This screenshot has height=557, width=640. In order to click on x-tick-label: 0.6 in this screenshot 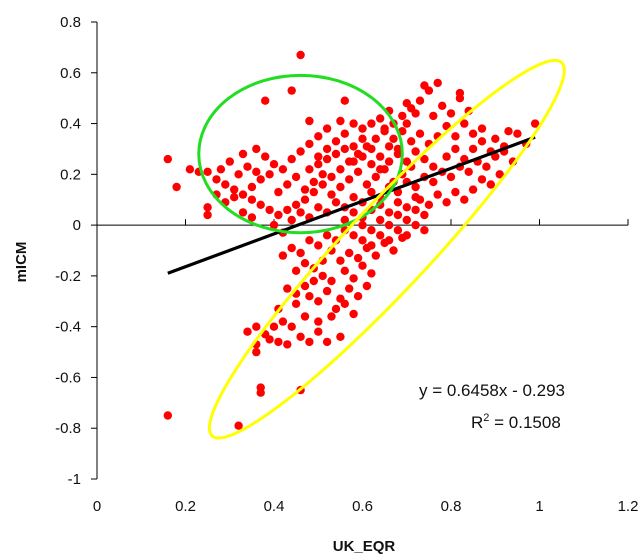, I will do `click(362, 506)`.